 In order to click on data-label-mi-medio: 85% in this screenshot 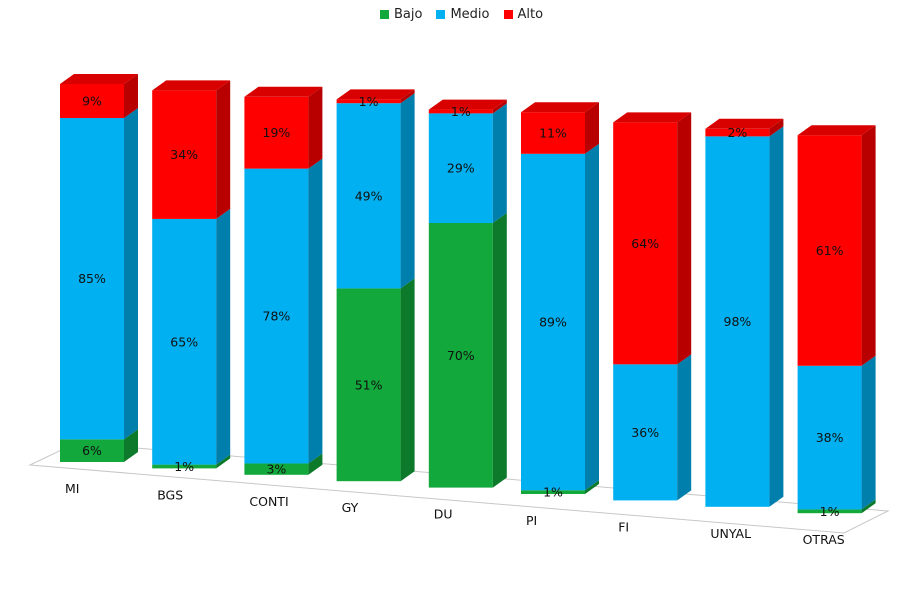, I will do `click(92, 278)`.